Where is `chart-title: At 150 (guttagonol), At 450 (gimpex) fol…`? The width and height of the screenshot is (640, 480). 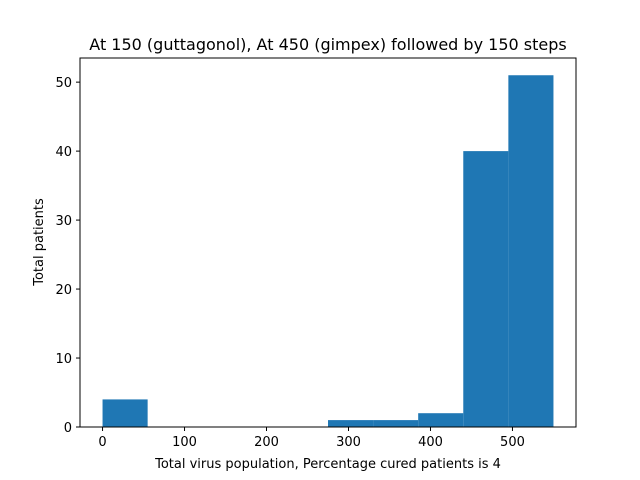
chart-title: At 150 (guttagonol), At 450 (gimpex) fol… is located at coordinates (327, 44).